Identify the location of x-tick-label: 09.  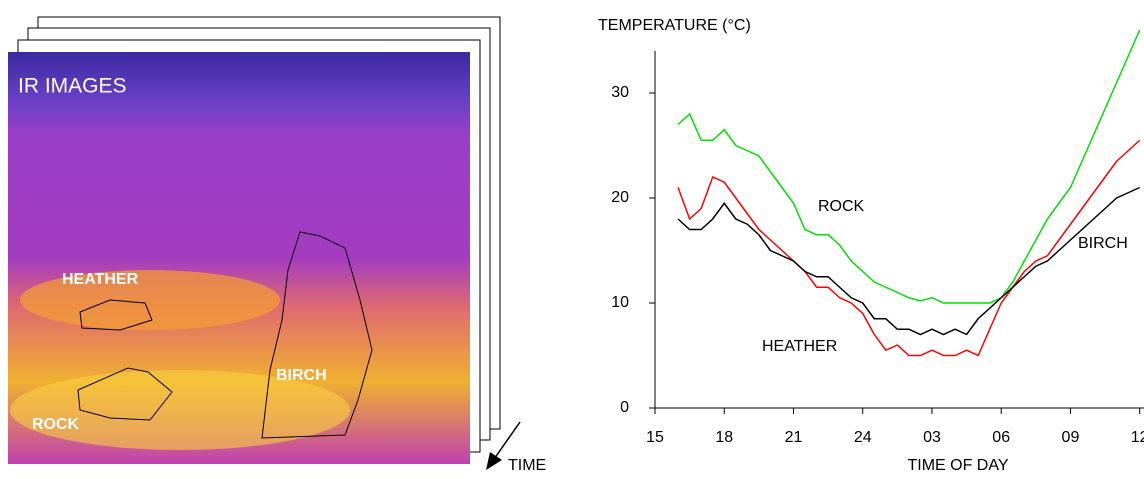
(1071, 437).